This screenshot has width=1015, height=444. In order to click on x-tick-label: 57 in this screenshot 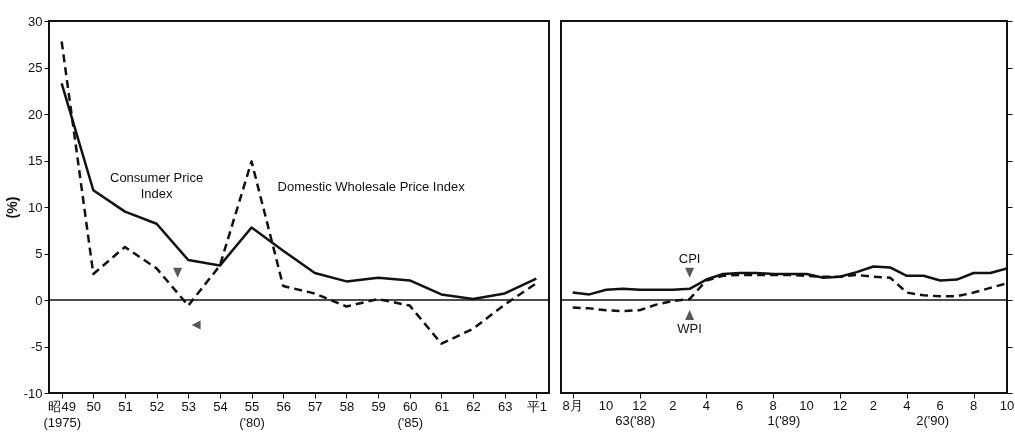, I will do `click(315, 406)`.